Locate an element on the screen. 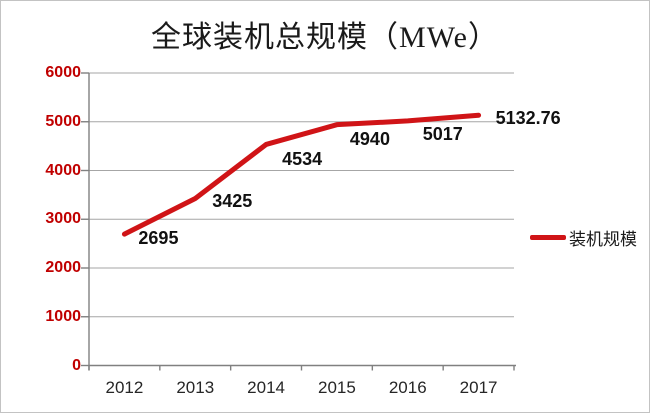  x-tick-label: 2014 is located at coordinates (266, 387).